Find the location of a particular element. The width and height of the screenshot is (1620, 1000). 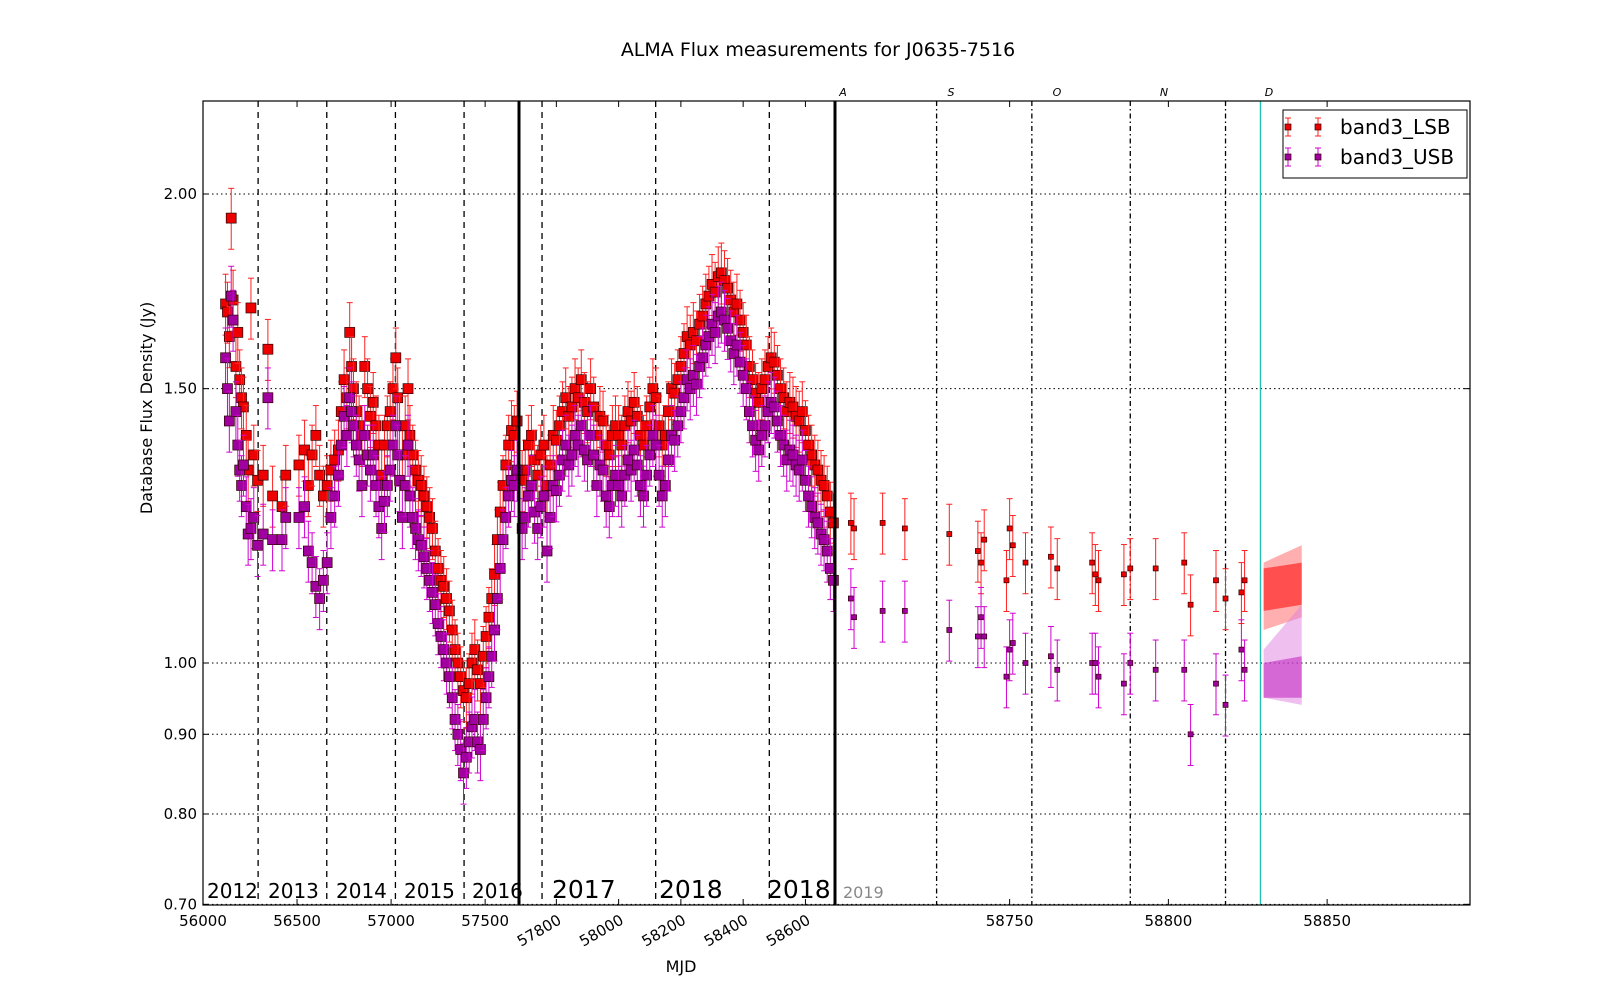

x-tick-label: 58600 is located at coordinates (788, 930).